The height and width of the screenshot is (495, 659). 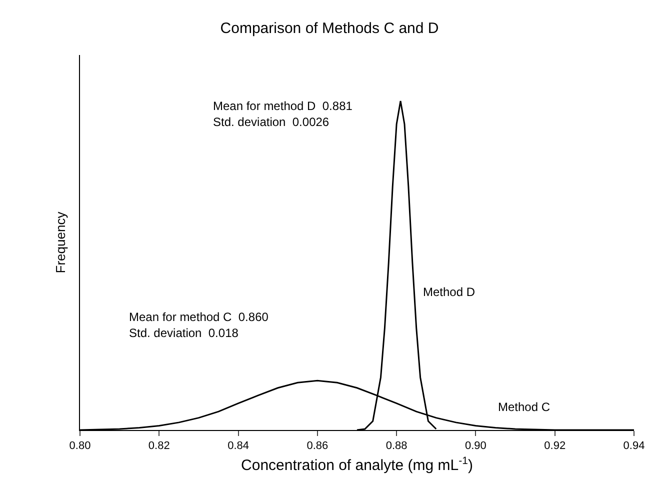 What do you see at coordinates (238, 446) in the screenshot?
I see `x-tick-label: 0.84` at bounding box center [238, 446].